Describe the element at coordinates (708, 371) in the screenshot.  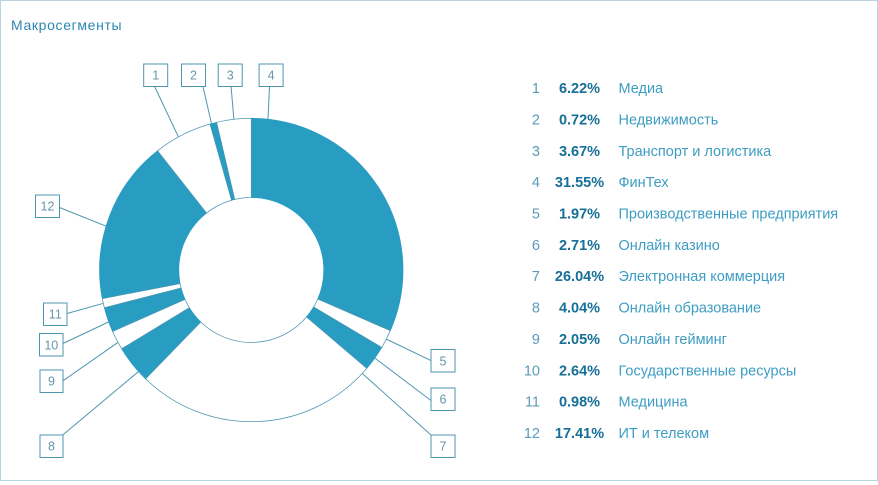
I see `svg-text: Государственные ресурсы` at that location.